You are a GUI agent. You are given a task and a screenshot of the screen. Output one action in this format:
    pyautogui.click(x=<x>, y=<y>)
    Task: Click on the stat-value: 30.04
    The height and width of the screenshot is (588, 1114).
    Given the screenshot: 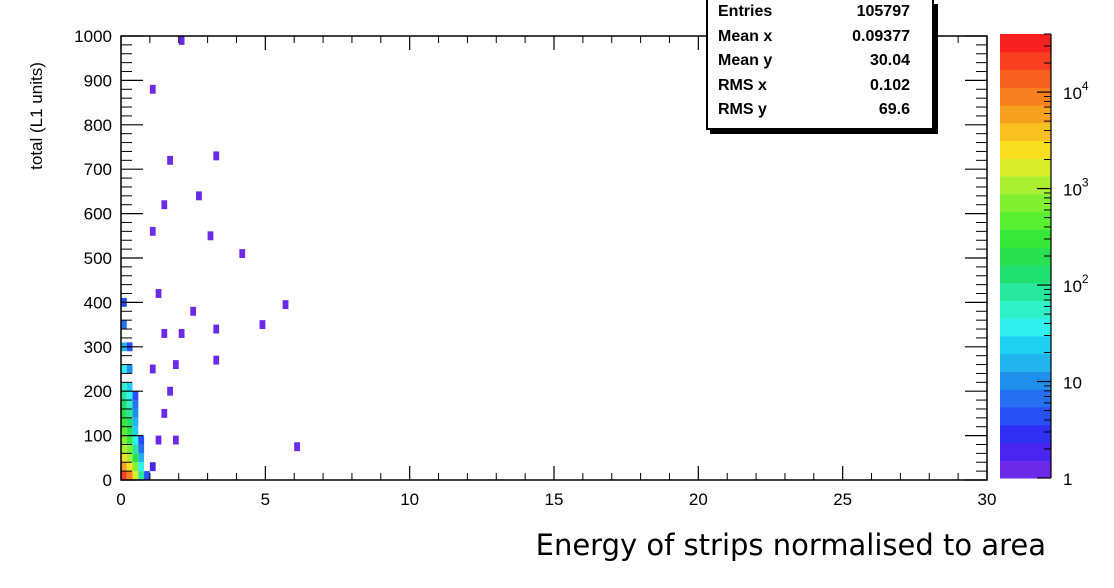 What is the action you would take?
    pyautogui.click(x=889, y=60)
    